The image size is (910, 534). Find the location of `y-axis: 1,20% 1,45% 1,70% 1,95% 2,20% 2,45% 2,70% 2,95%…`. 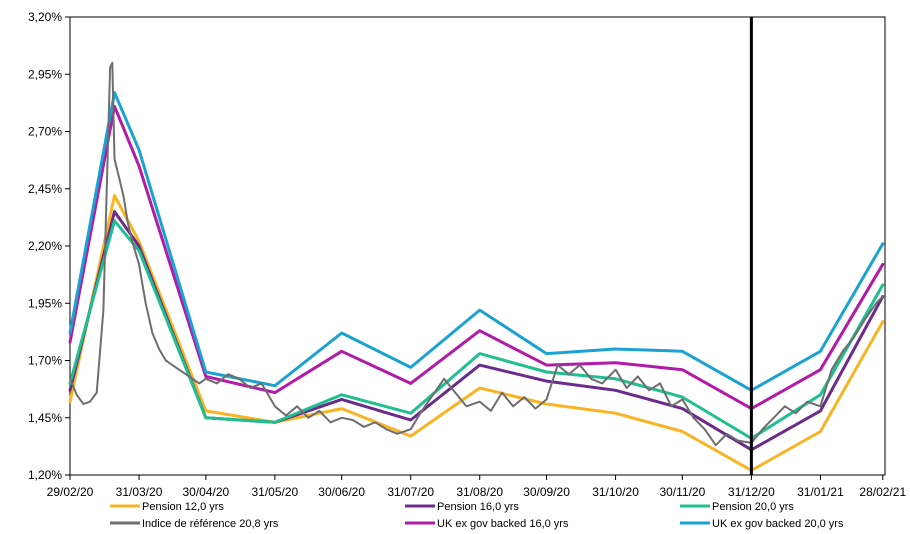

y-axis: 1,20% 1,45% 1,70% 1,95% 2,20% 2,45% 2,70% 2,95%… is located at coordinates (49, 246).